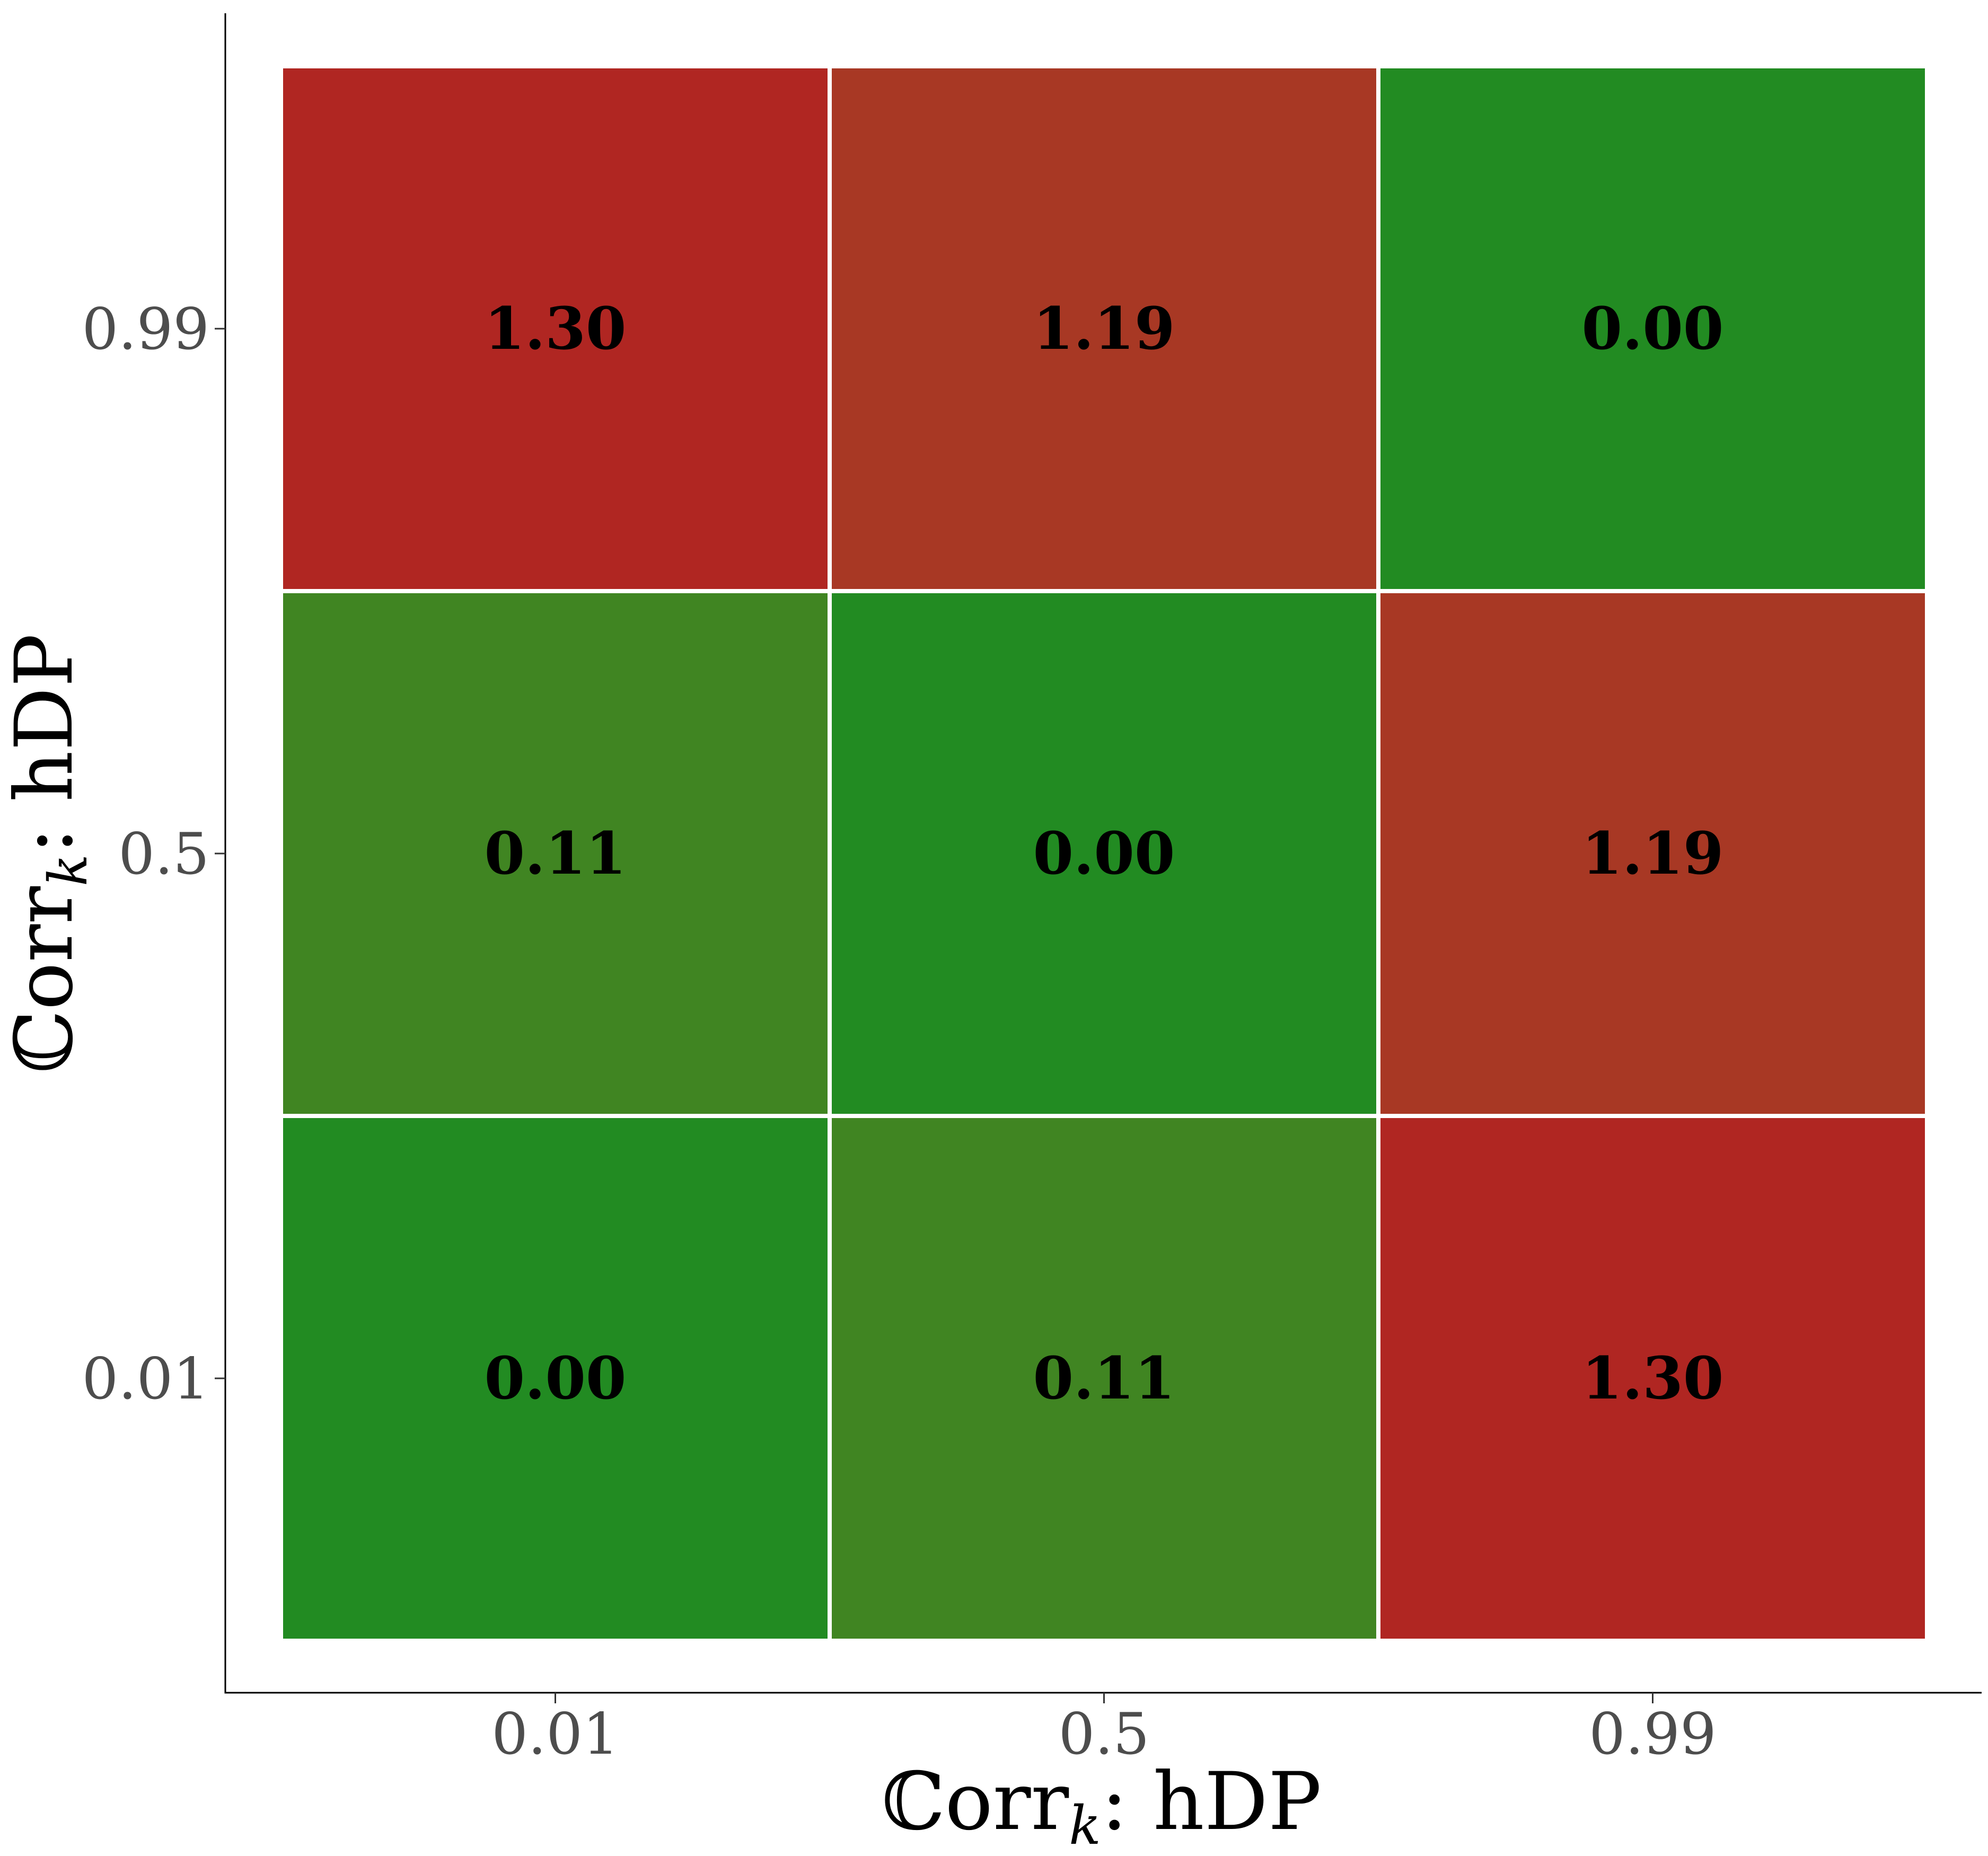 The height and width of the screenshot is (1856, 1988). I want to click on y-tick-label: 0.99, so click(145, 329).